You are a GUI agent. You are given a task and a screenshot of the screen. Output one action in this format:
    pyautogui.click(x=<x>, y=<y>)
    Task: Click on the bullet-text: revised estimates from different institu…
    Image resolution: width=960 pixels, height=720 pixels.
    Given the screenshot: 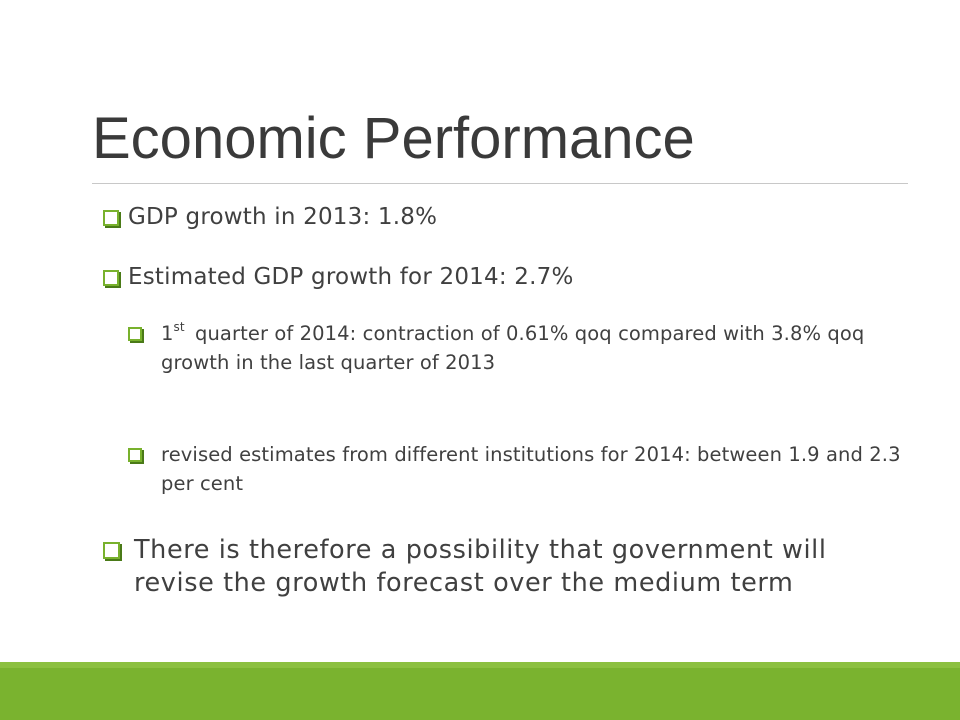 What is the action you would take?
    pyautogui.click(x=531, y=469)
    